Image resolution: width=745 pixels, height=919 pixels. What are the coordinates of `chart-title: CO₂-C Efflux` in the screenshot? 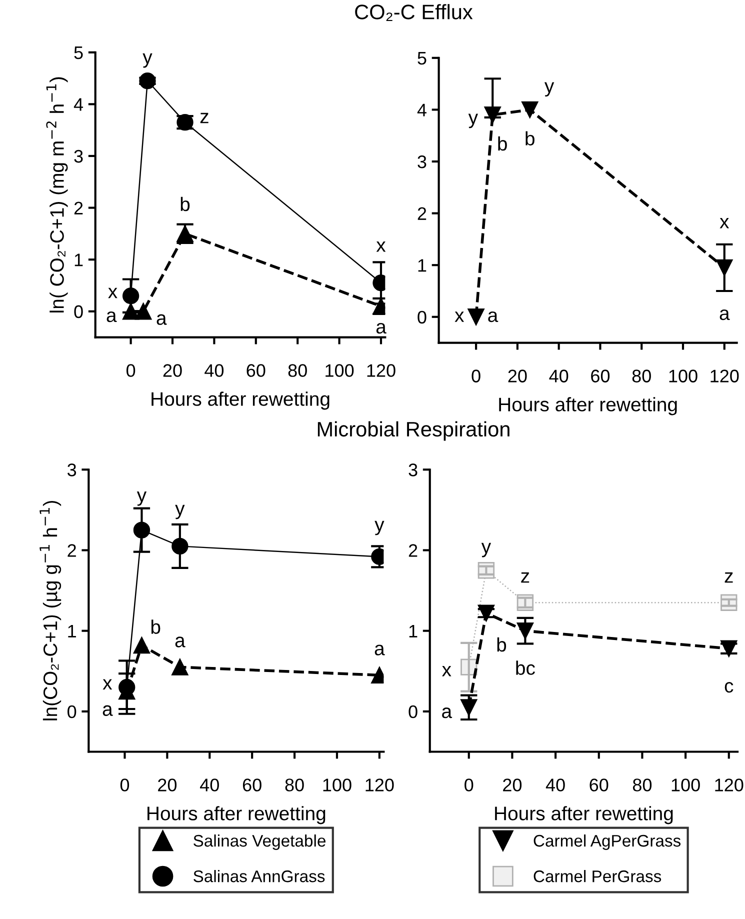 It's located at (414, 12).